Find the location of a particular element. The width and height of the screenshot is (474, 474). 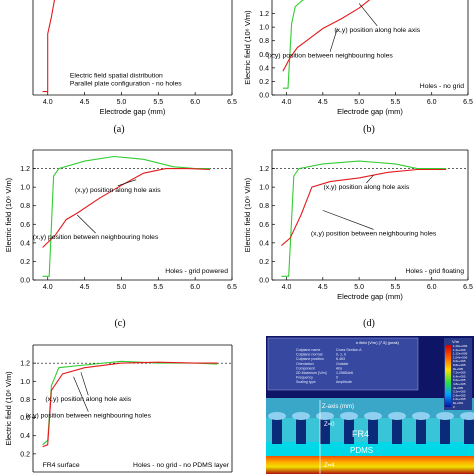

pdms-layer is located at coordinates (370, 449).